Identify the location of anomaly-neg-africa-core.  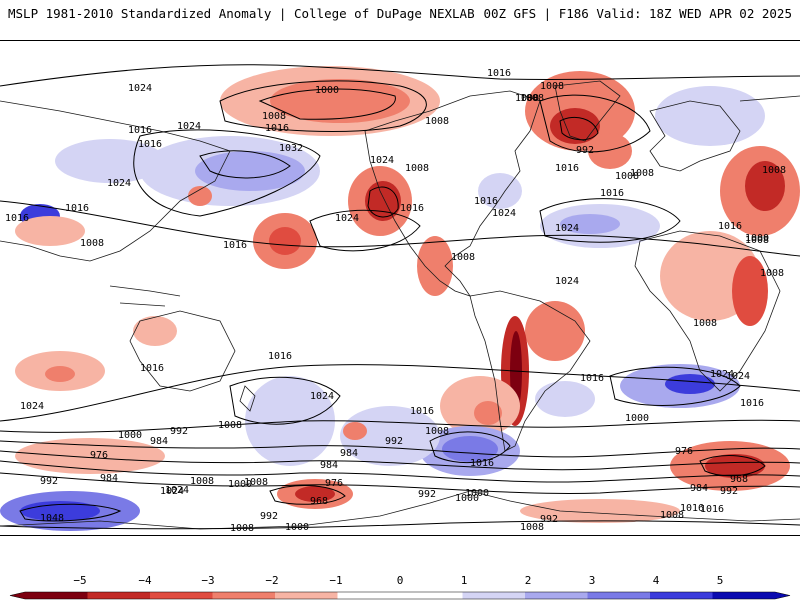
(750, 291).